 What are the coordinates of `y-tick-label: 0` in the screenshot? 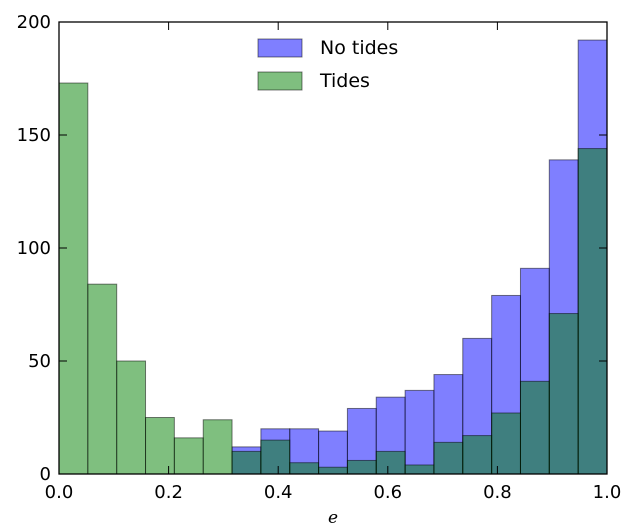 It's located at (45, 474).